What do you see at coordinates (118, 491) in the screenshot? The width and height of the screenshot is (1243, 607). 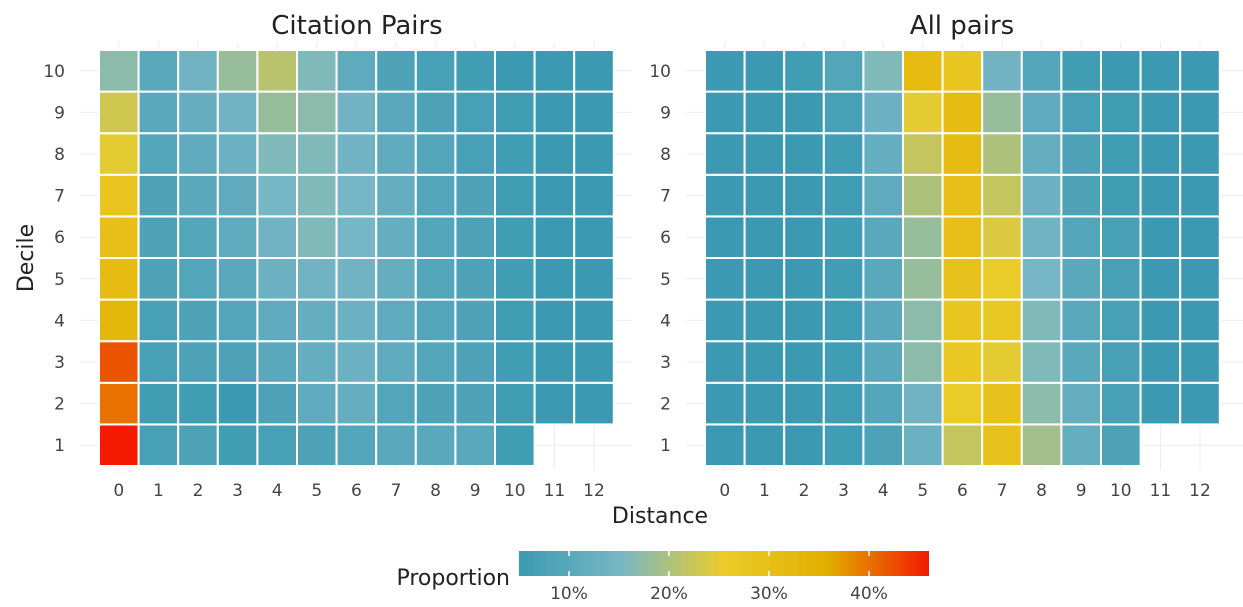 I see `x-tick-label: 0` at bounding box center [118, 491].